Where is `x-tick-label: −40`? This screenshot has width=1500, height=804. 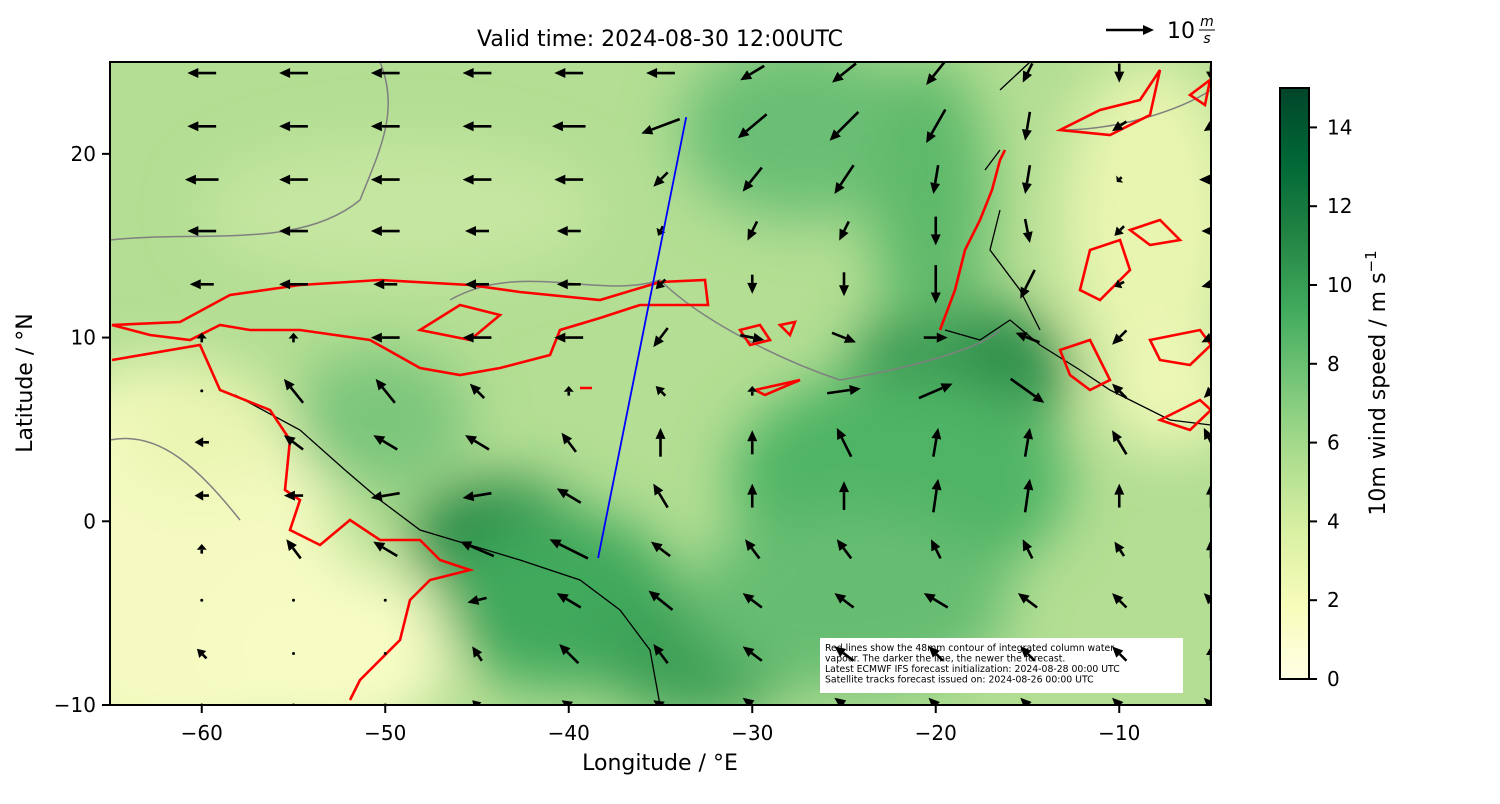
x-tick-label: −40 is located at coordinates (569, 733).